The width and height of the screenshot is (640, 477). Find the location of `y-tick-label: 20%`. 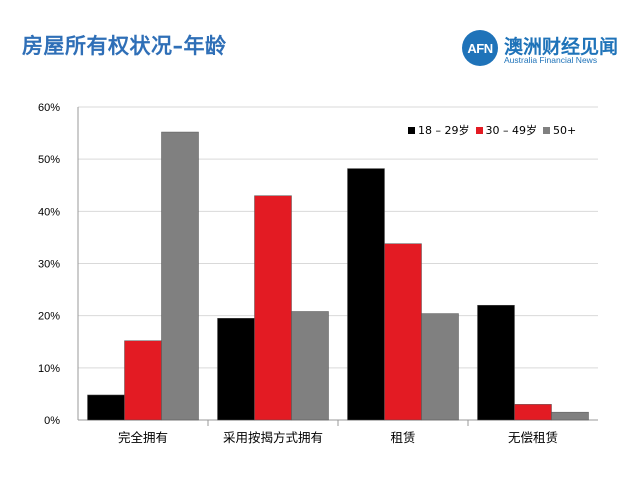

y-tick-label: 20% is located at coordinates (49, 317).